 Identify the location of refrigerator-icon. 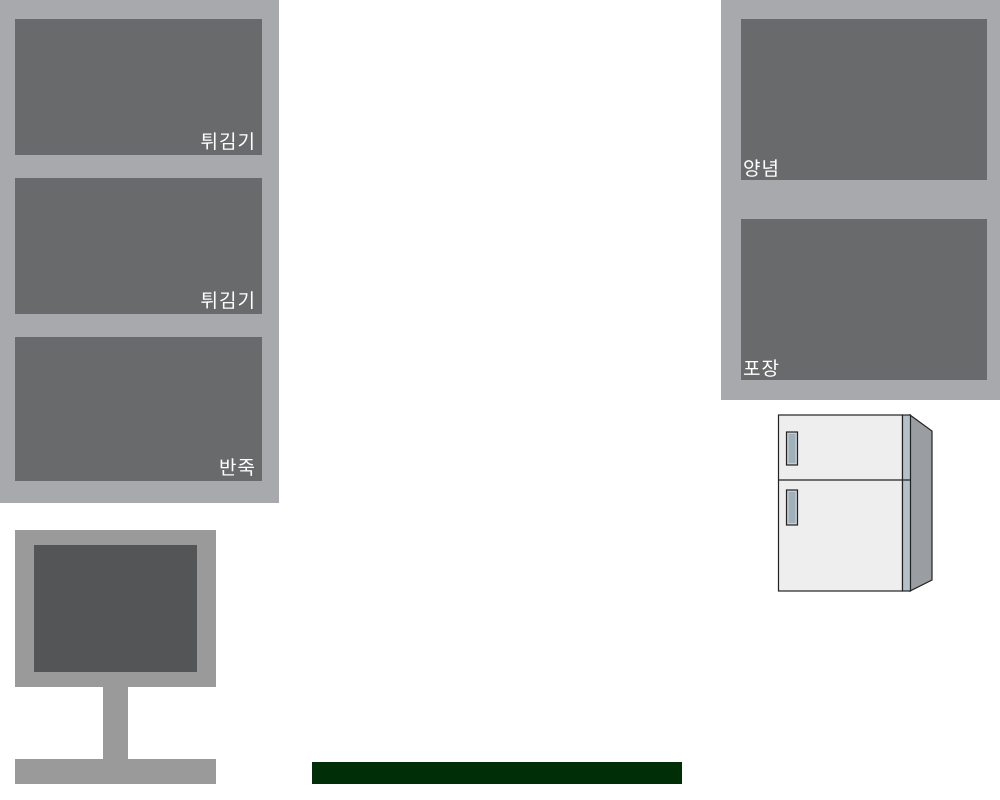
(856, 503).